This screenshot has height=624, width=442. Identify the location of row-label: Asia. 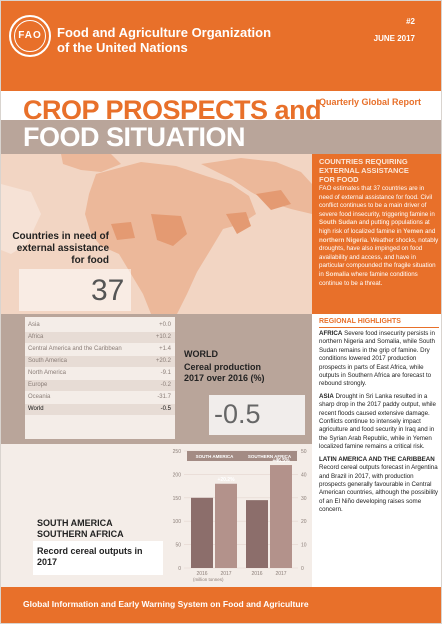
(34, 325).